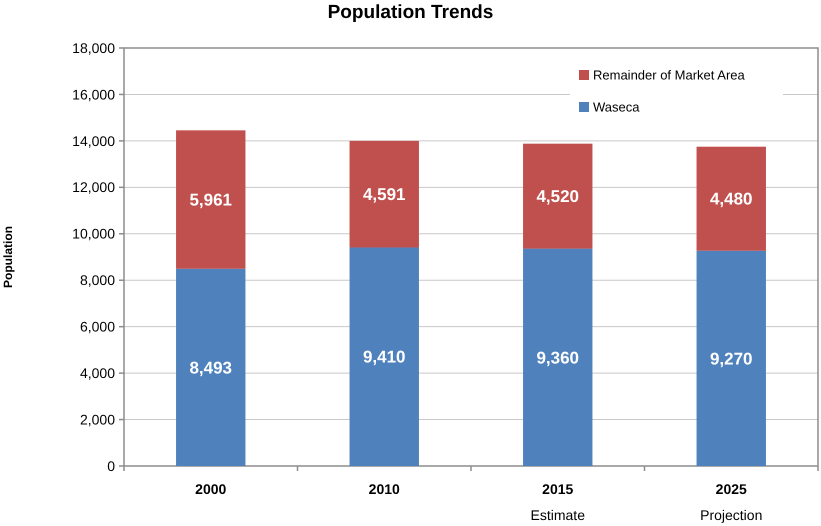 The width and height of the screenshot is (821, 526). I want to click on data-label: 4,591, so click(384, 194).